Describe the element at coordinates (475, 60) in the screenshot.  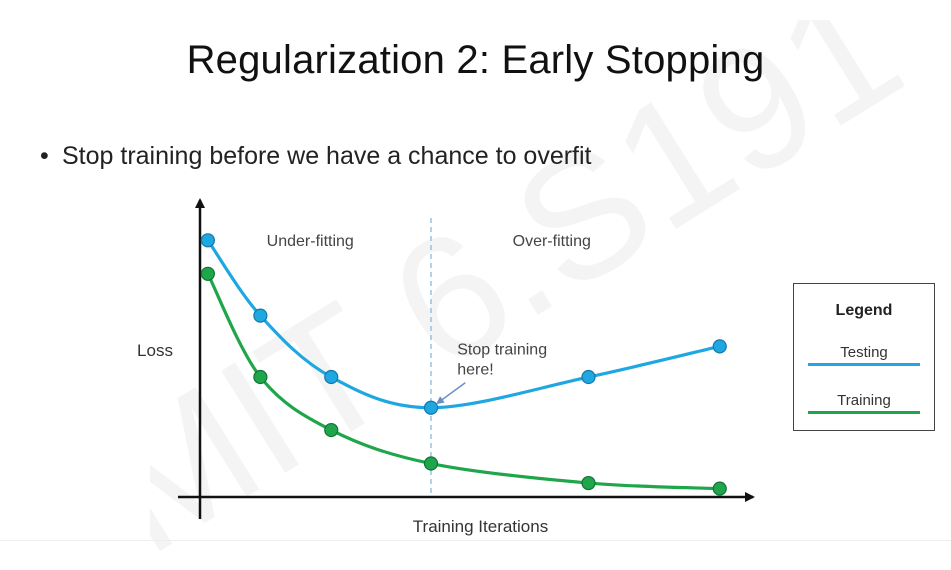
I see `slide-title: Regularization 2: Early Stopping` at that location.